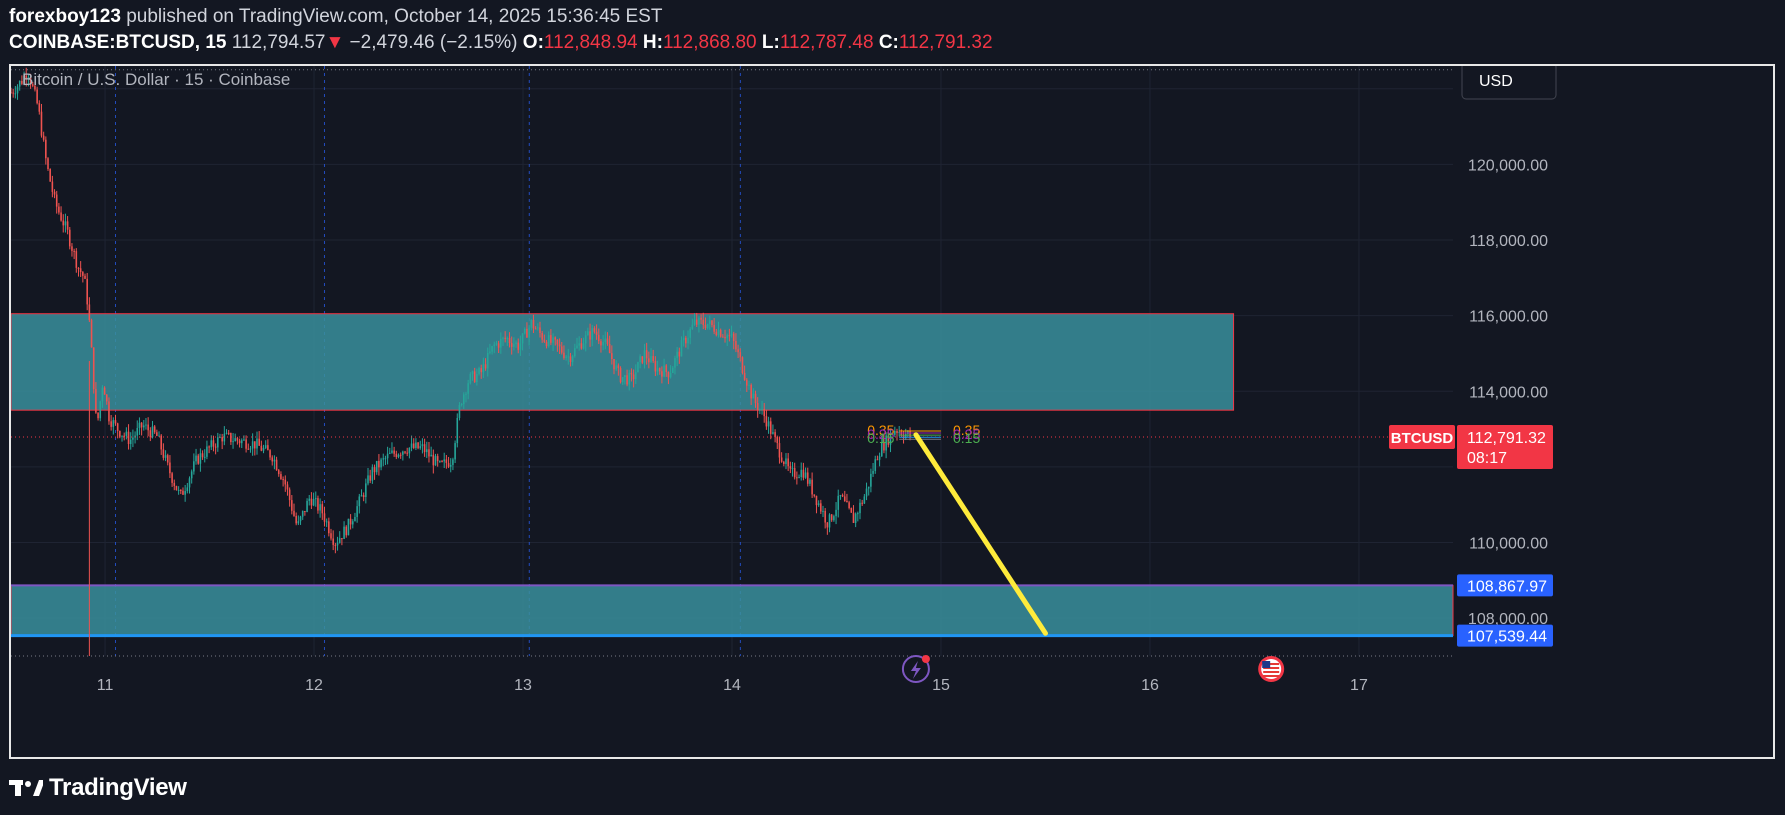  I want to click on currency-button: USD, so click(1509, 83).